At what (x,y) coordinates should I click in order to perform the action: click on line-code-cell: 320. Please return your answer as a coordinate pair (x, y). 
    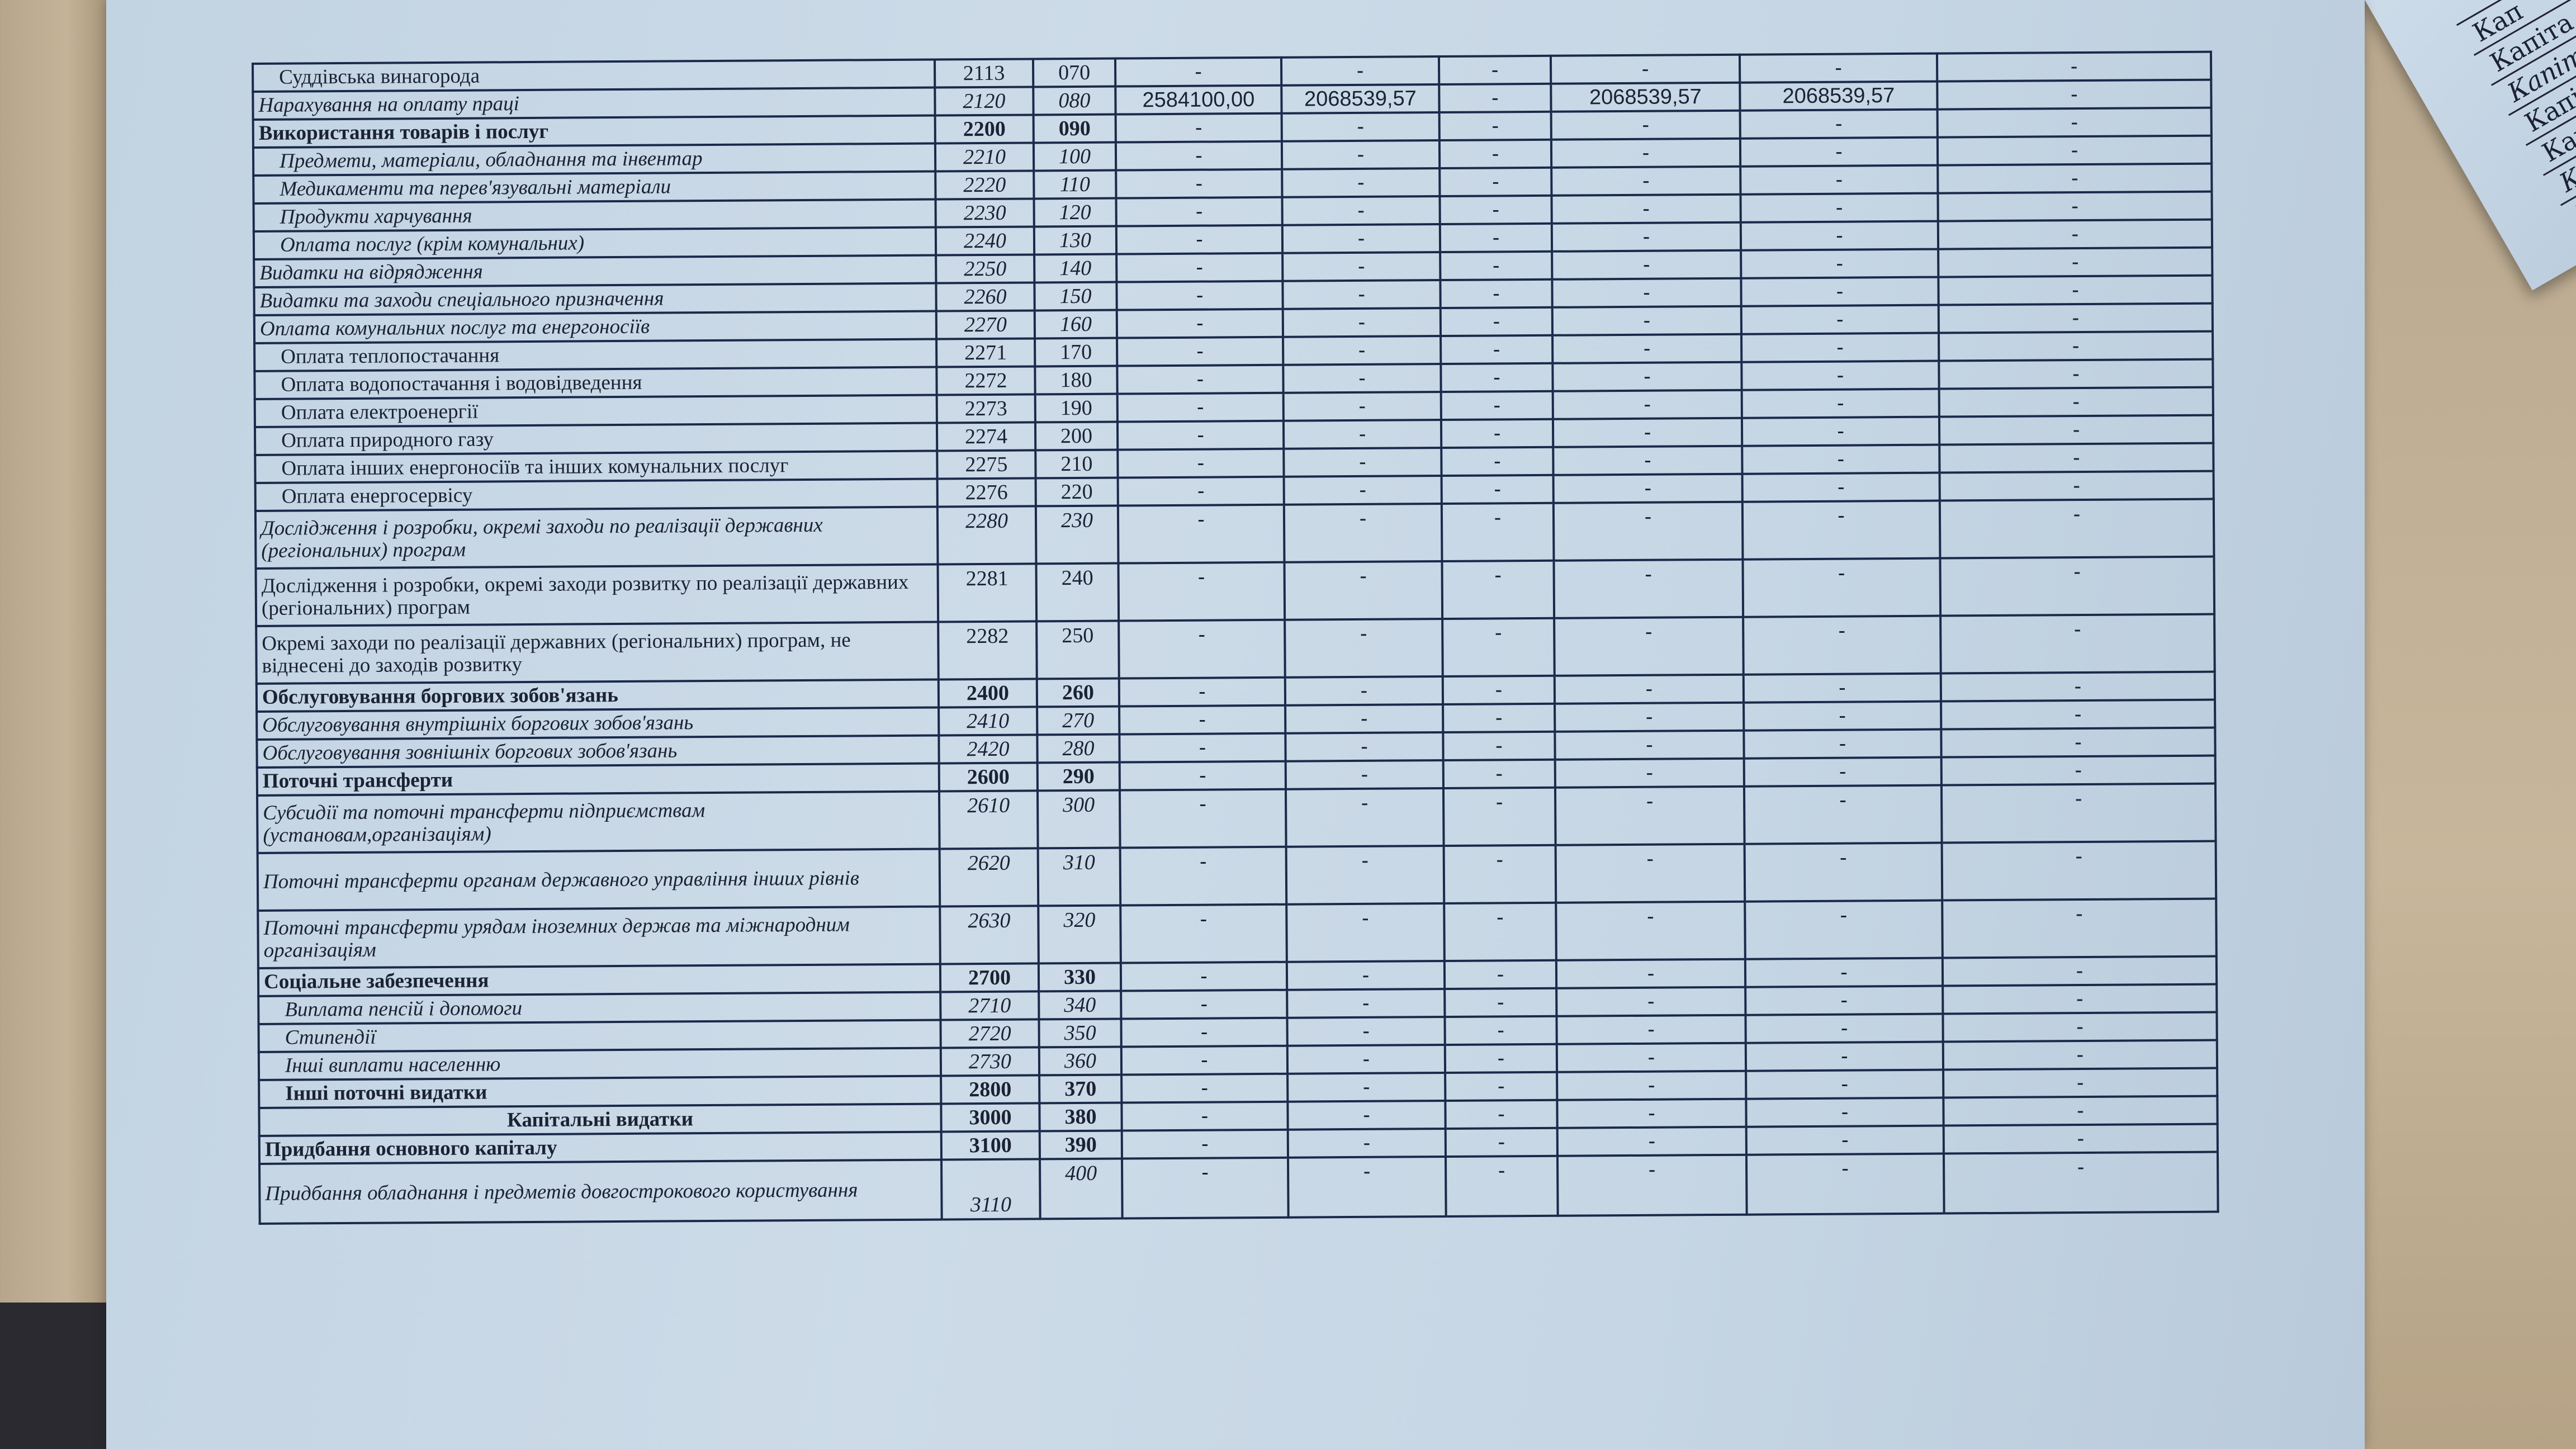
    Looking at the image, I should click on (1079, 934).